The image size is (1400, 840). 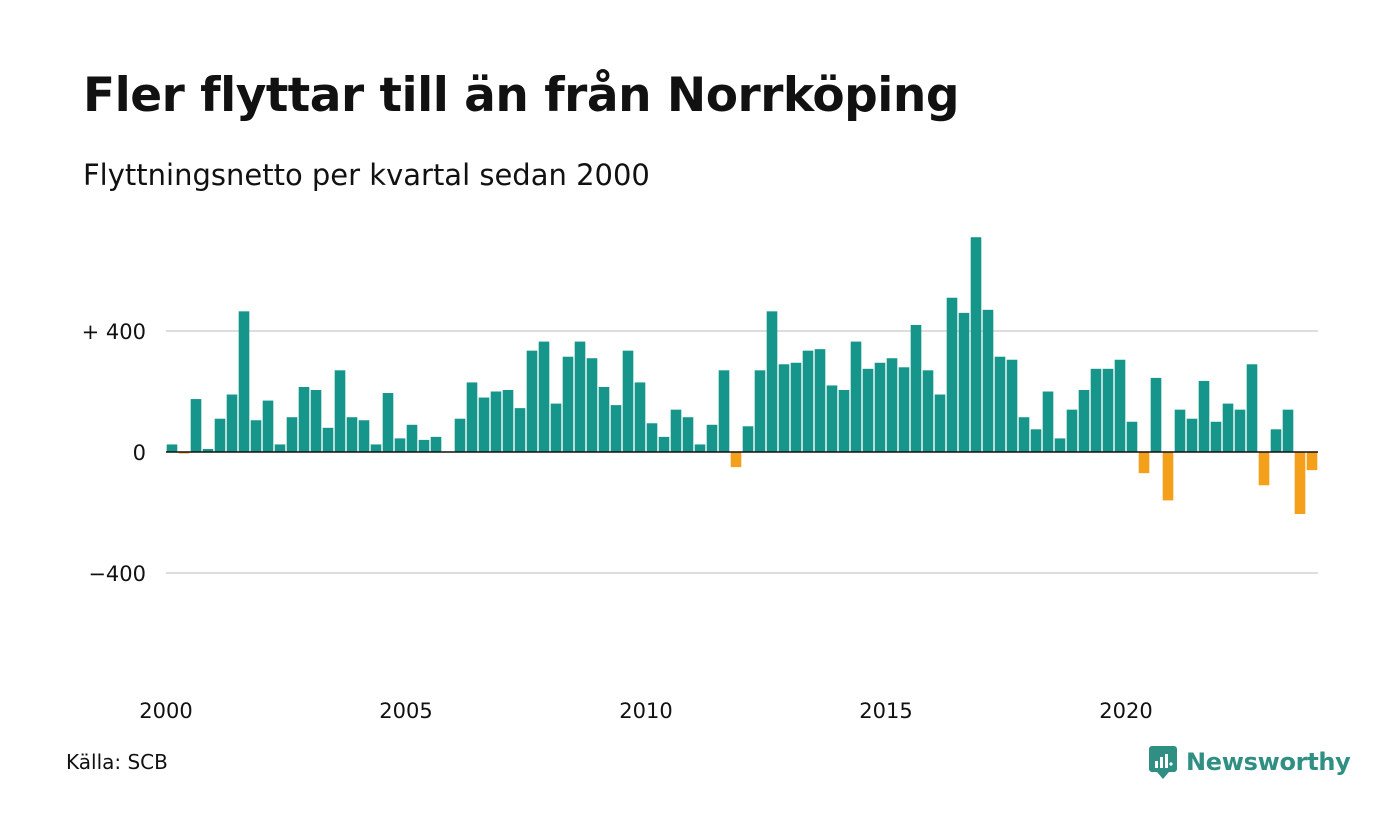 I want to click on x-tick-label: 2005, so click(x=405, y=711).